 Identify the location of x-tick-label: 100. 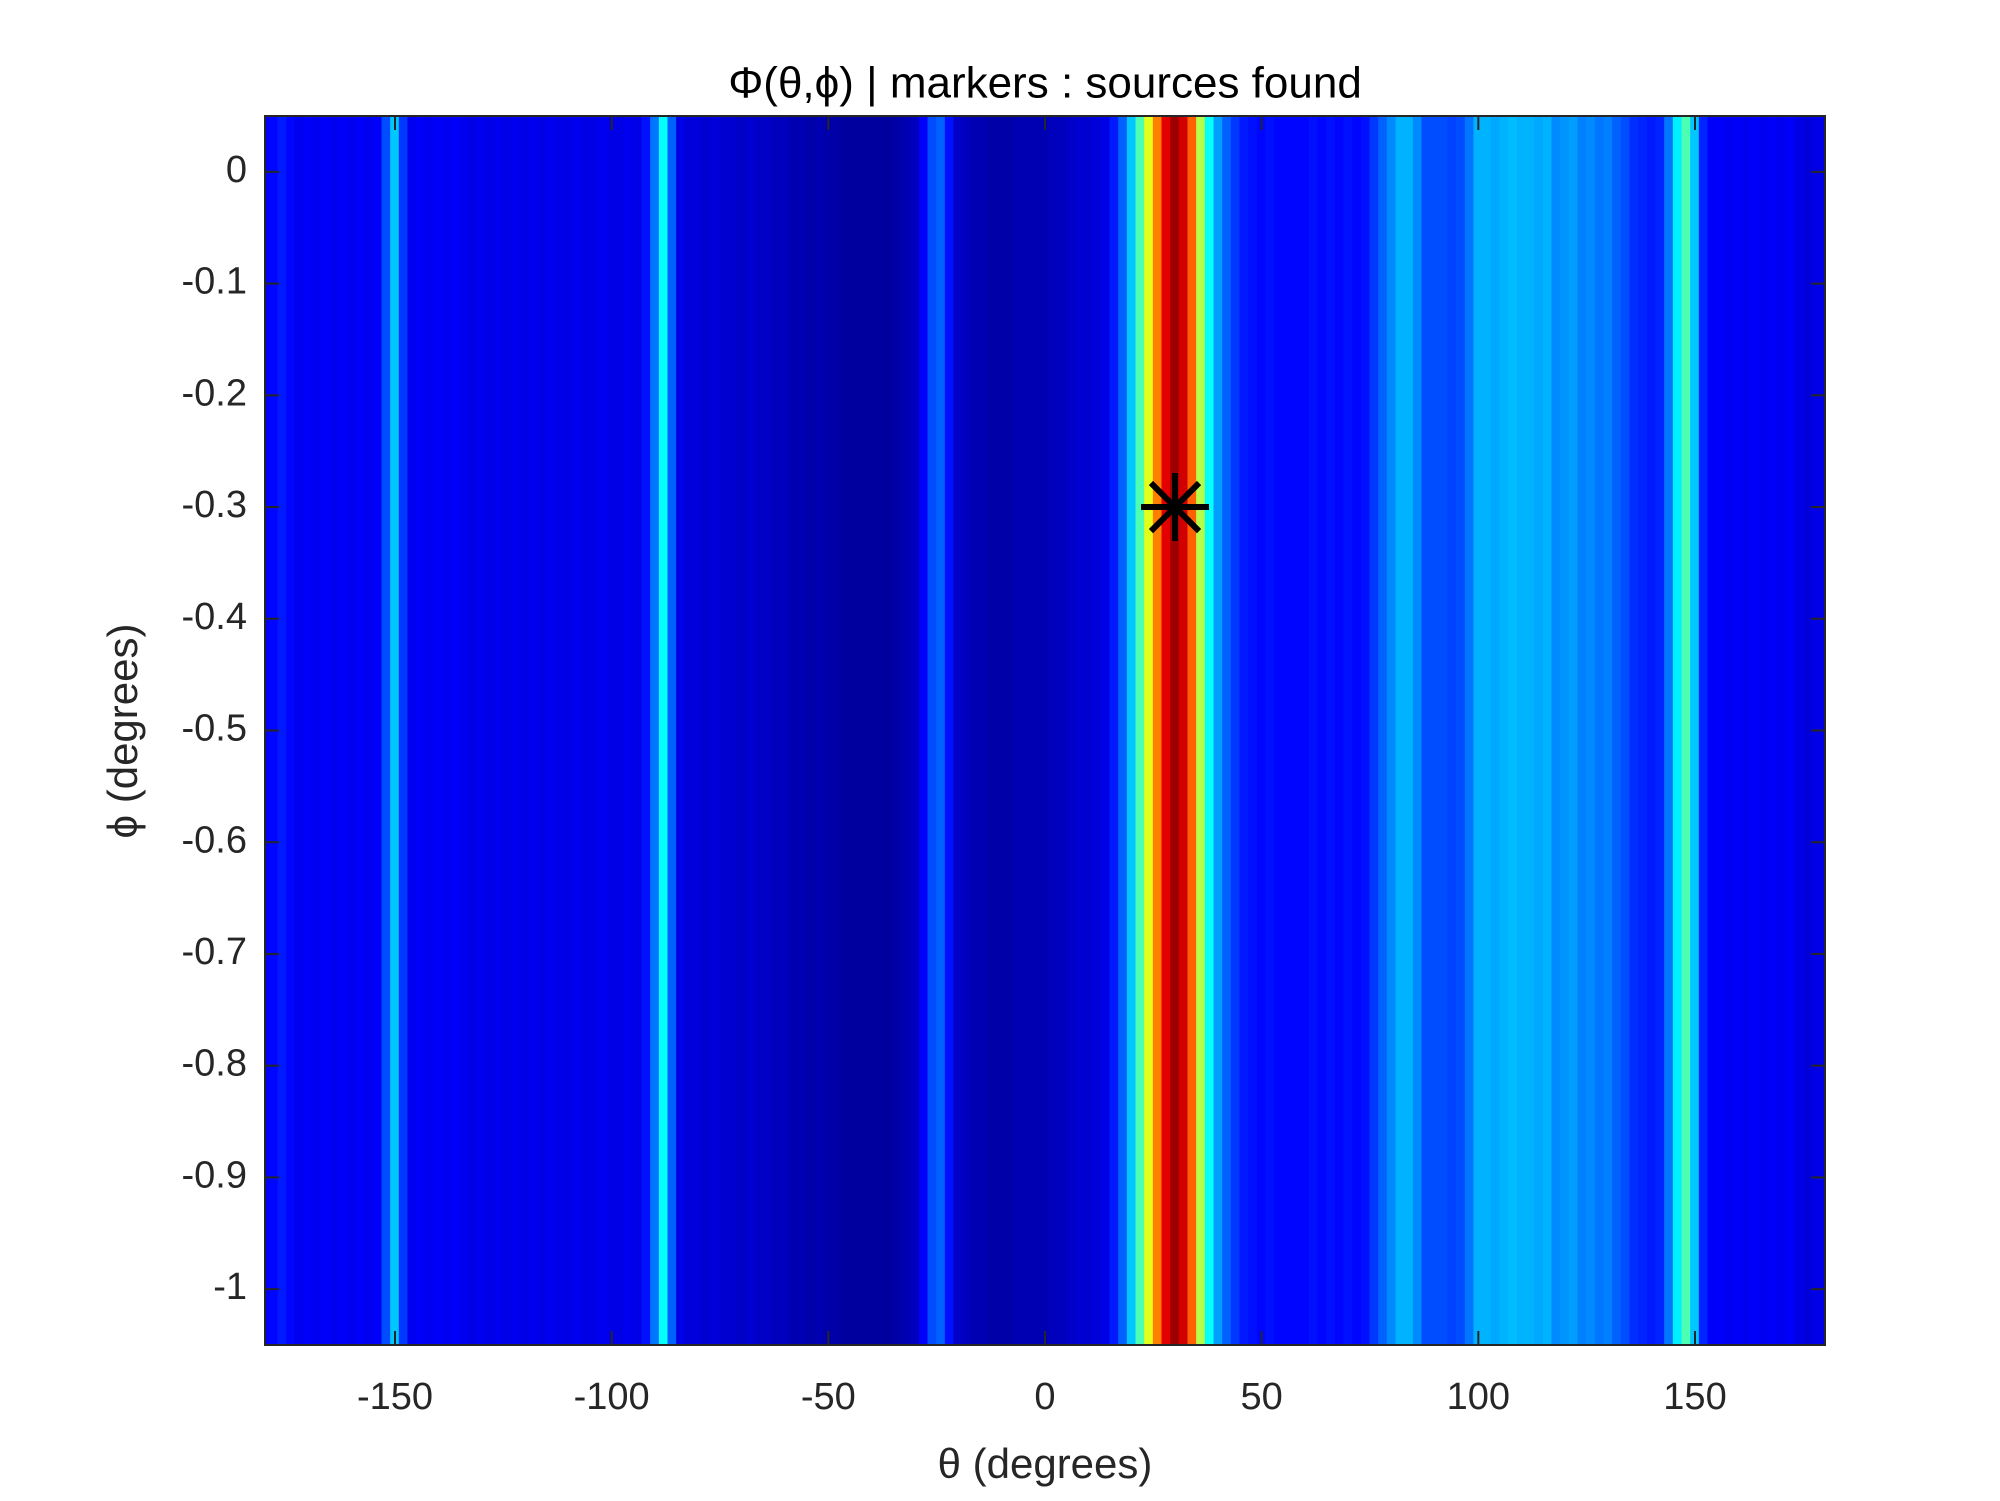
(1478, 1397).